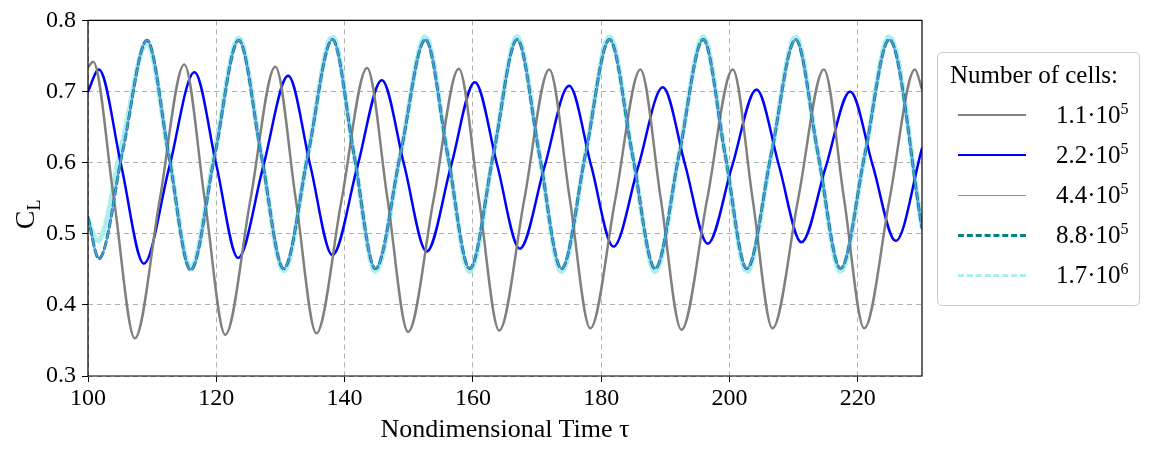 Image resolution: width=1175 pixels, height=450 pixels. Describe the element at coordinates (216, 396) in the screenshot. I see `x-tick-label: 120` at that location.